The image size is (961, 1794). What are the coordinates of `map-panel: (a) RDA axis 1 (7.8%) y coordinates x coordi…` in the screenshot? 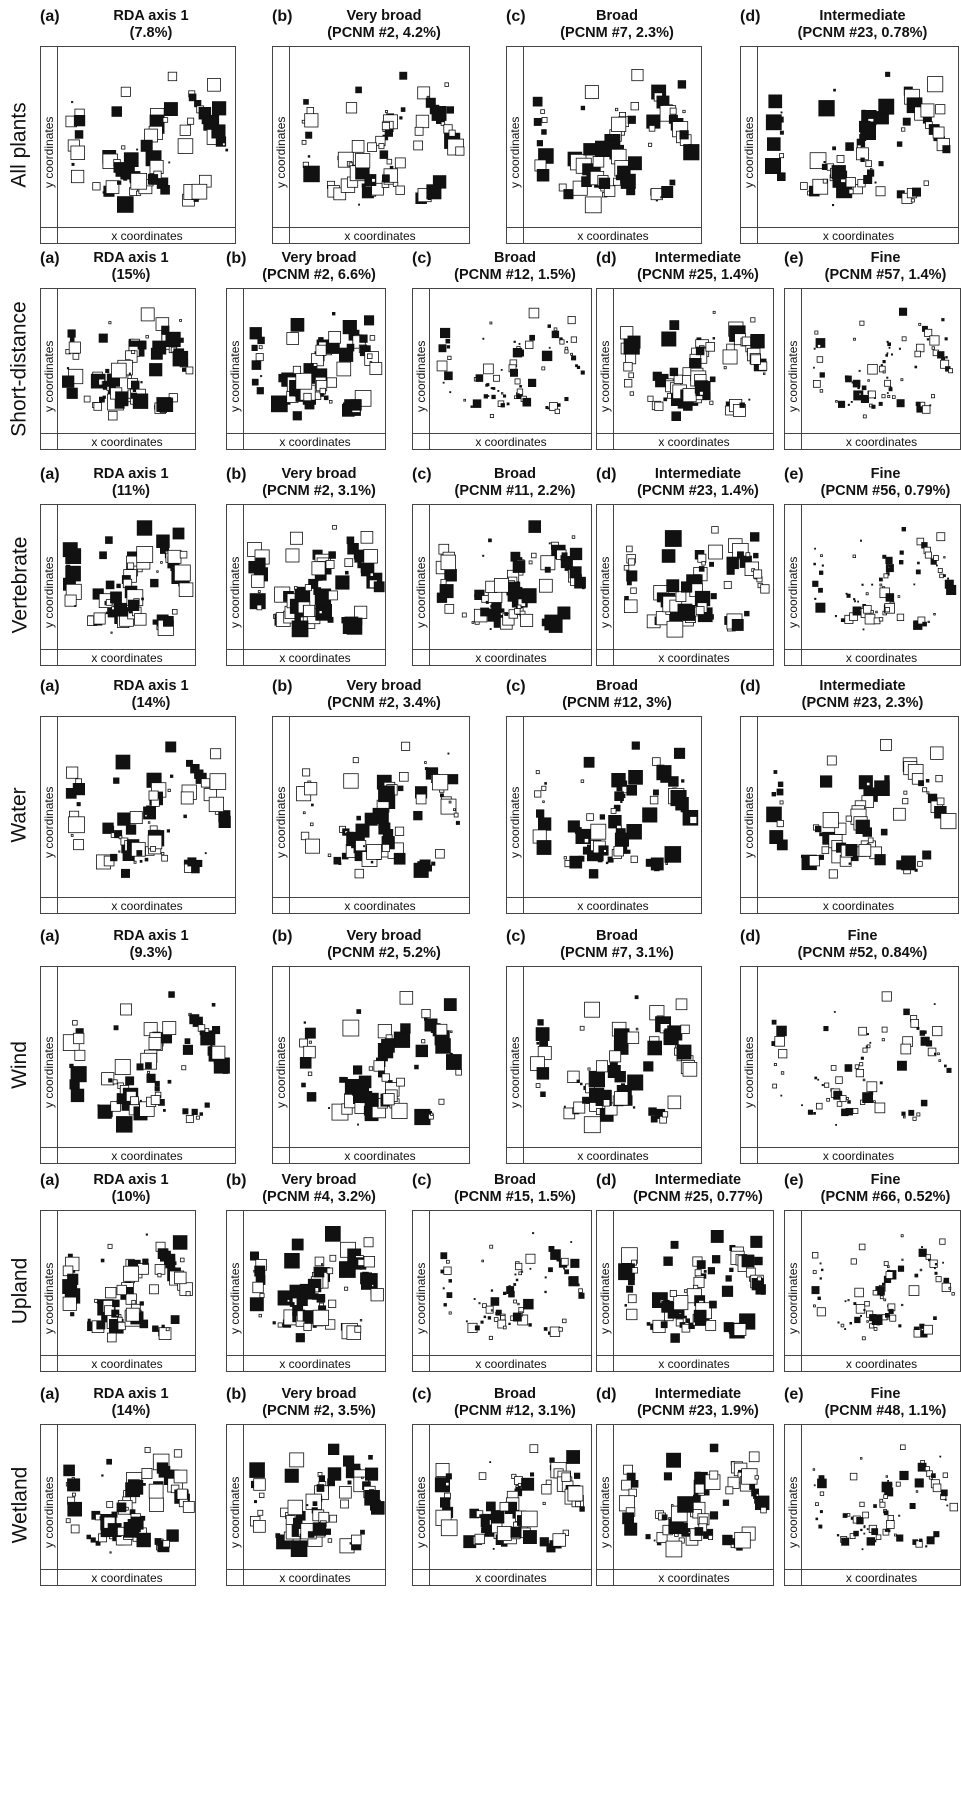 It's located at (138, 126).